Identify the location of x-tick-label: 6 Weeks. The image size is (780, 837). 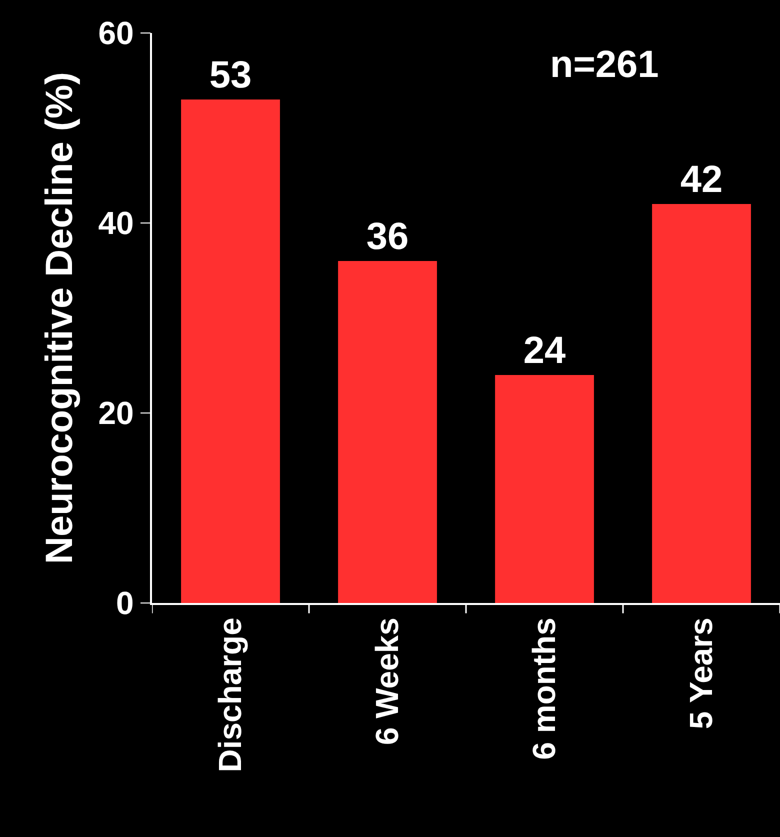
(386, 682).